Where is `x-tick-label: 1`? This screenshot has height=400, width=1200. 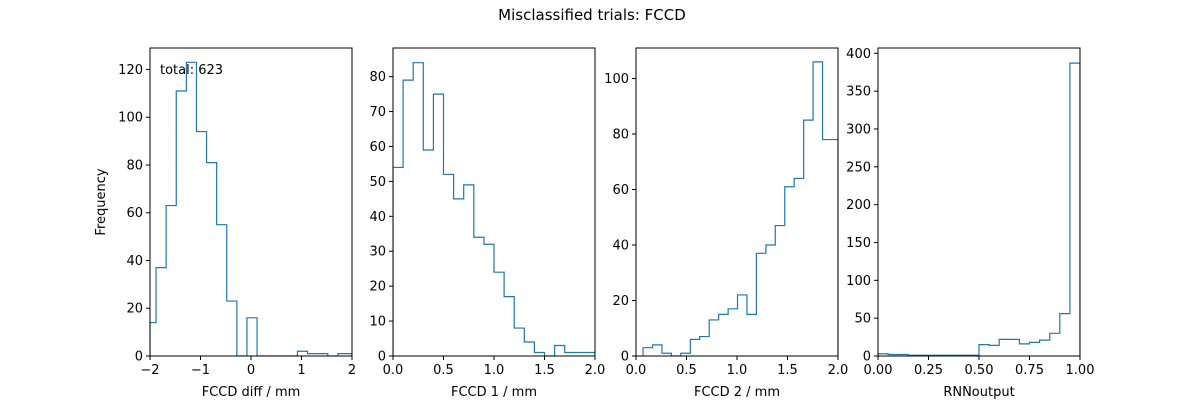 x-tick-label: 1 is located at coordinates (301, 370).